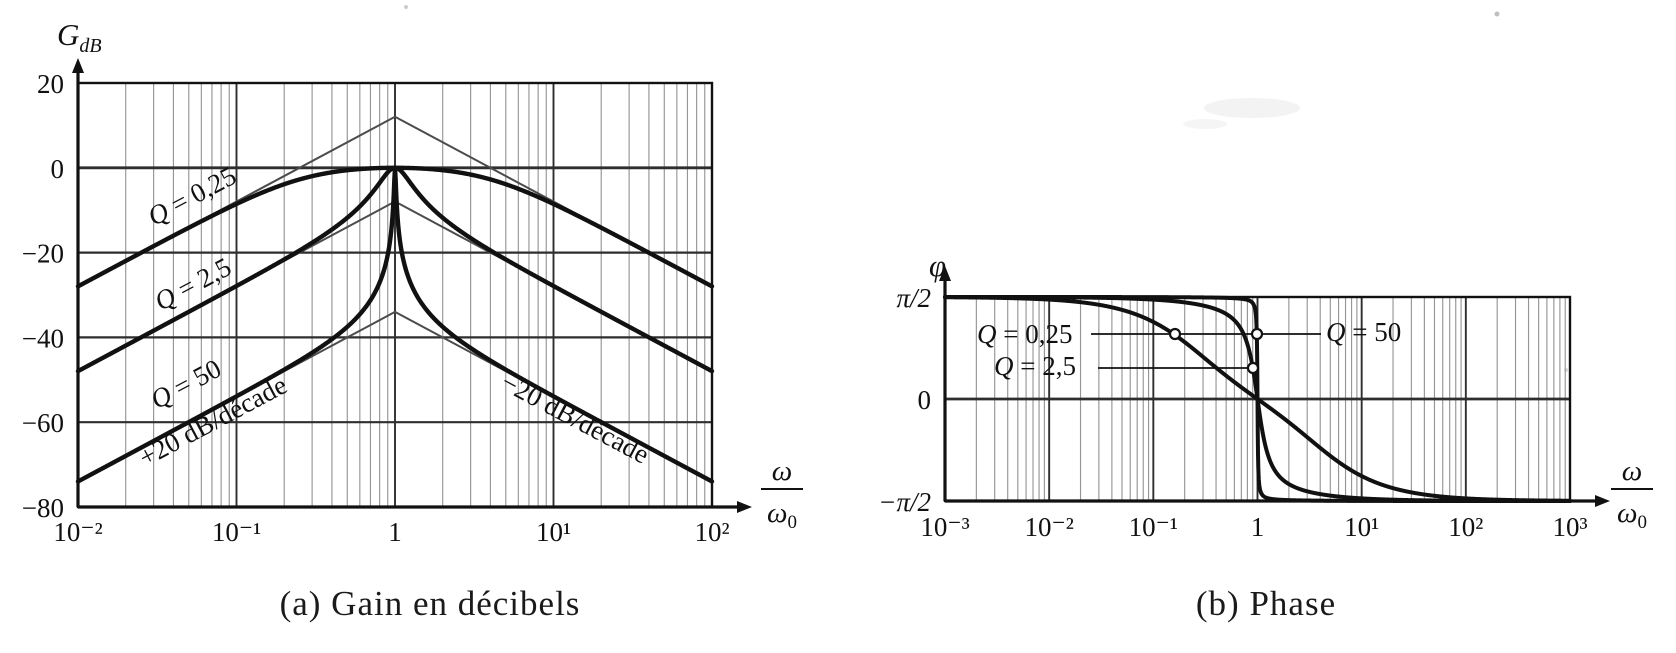 The height and width of the screenshot is (653, 1676). Describe the element at coordinates (937, 265) in the screenshot. I see `y-axis-title: φ` at that location.